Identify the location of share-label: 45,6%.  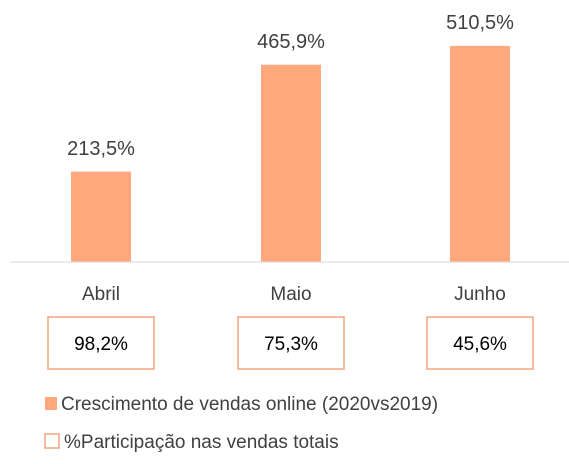
(480, 344).